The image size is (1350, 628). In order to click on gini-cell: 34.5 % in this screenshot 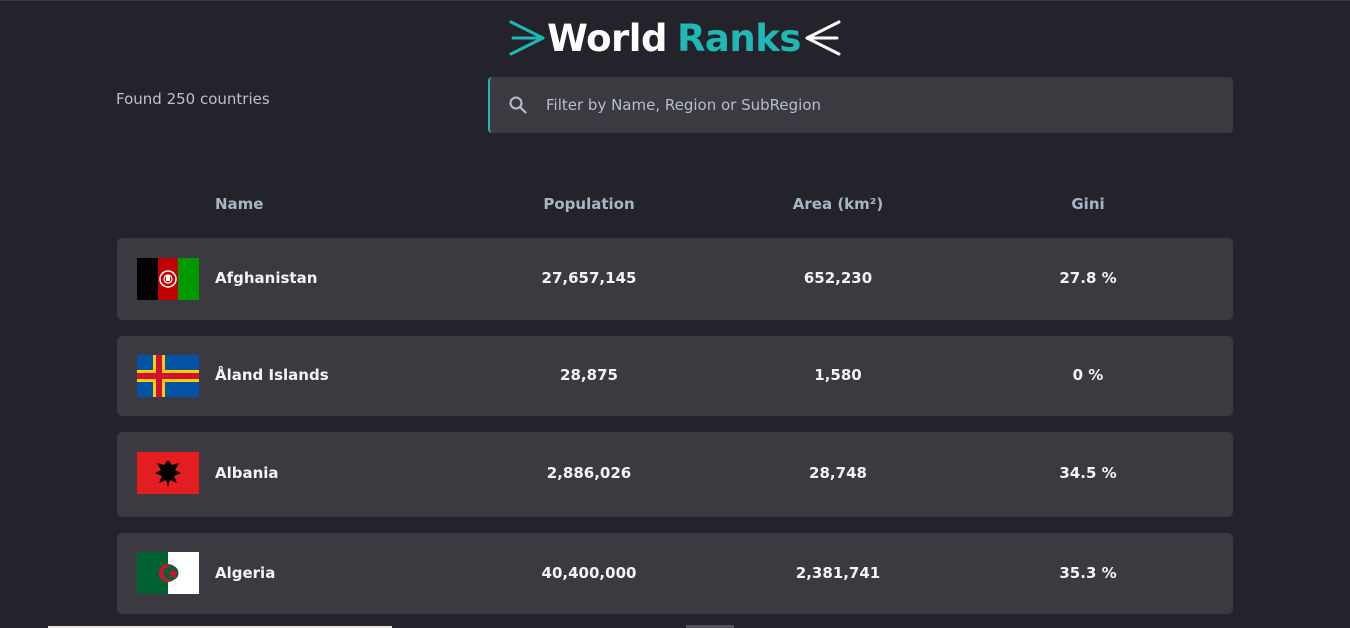, I will do `click(1088, 473)`.